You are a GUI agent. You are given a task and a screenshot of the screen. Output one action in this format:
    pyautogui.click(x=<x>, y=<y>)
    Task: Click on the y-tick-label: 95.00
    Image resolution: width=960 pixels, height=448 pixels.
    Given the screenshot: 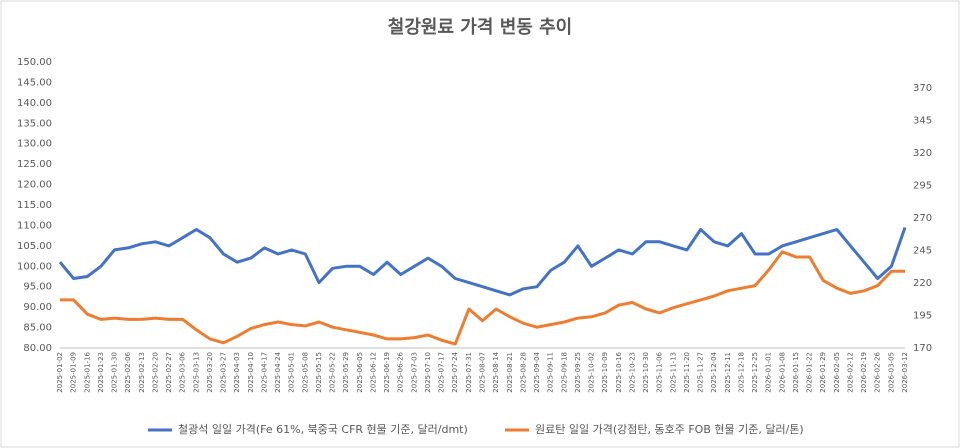 What is the action you would take?
    pyautogui.click(x=37, y=287)
    